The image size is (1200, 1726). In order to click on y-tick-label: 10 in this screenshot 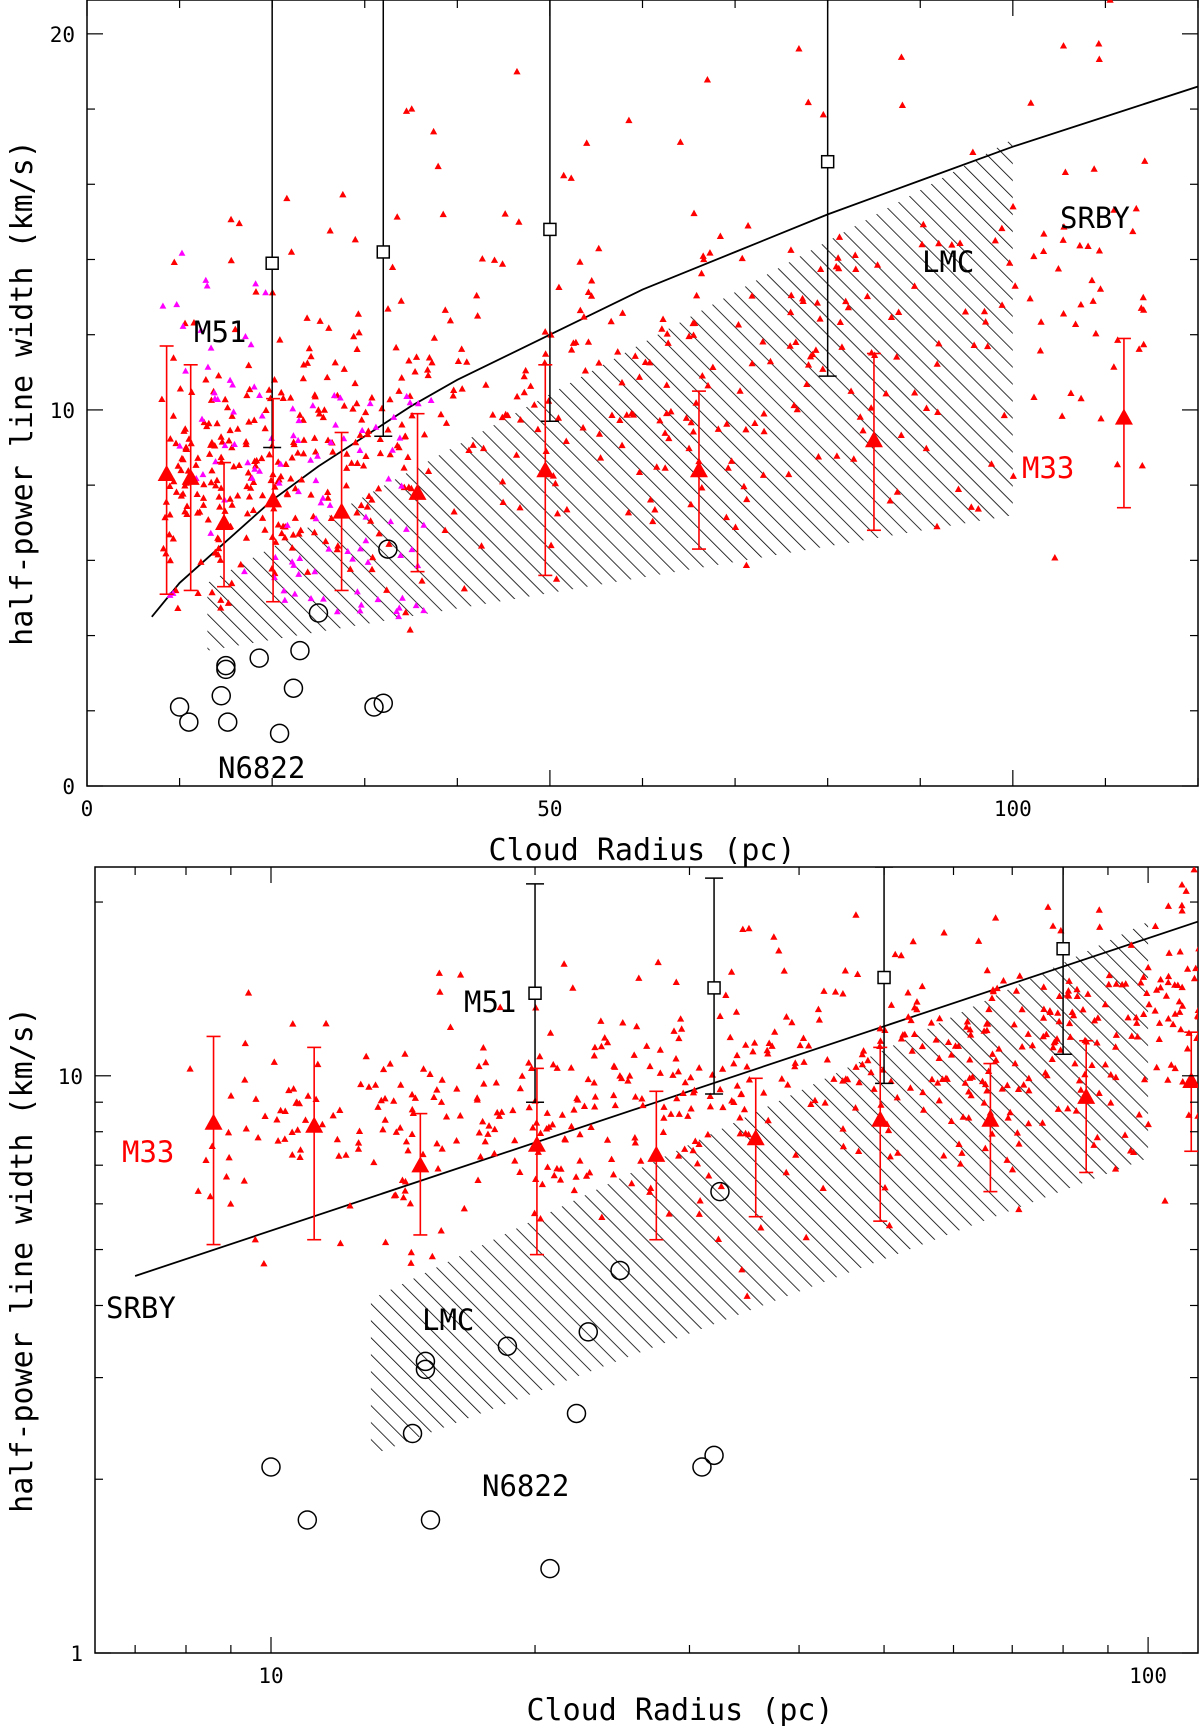, I will do `click(62, 411)`.